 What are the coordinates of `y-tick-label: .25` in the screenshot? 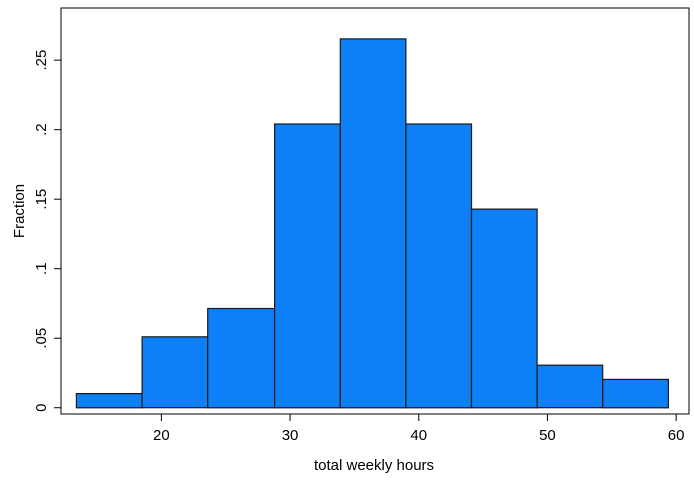 It's located at (41, 60).